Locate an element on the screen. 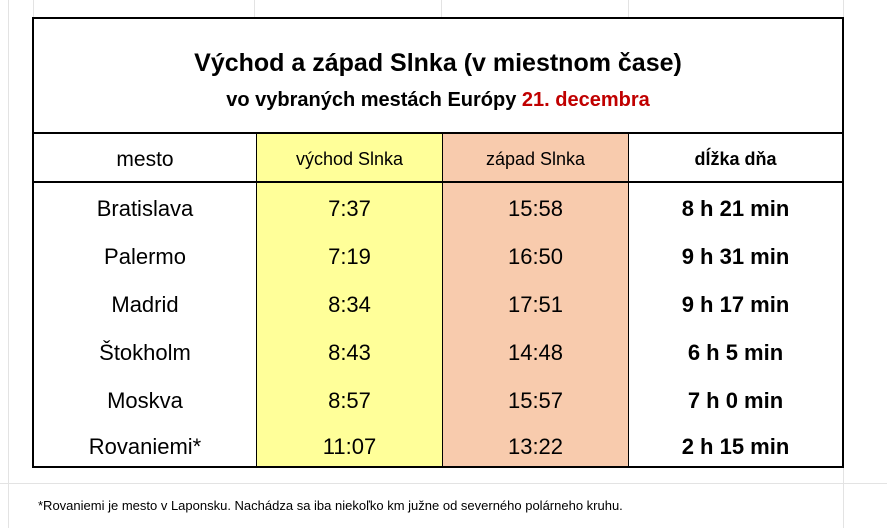 The width and height of the screenshot is (887, 528). cell-city: Madrid is located at coordinates (145, 304).